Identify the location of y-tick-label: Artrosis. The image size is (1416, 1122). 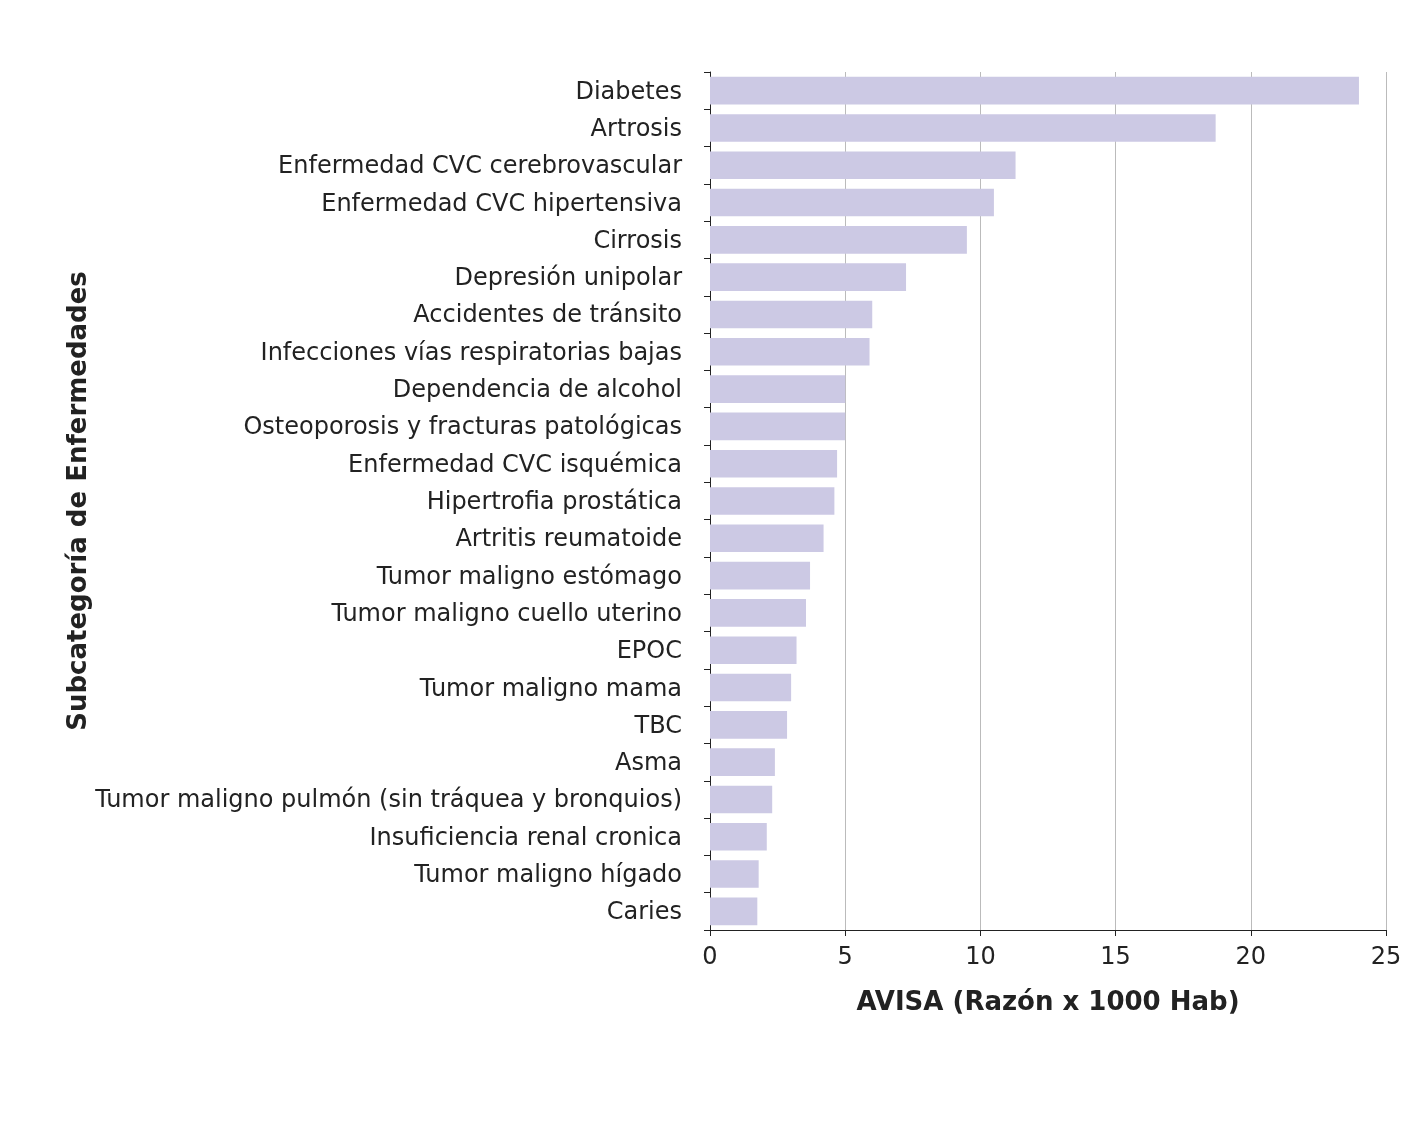
(636, 127).